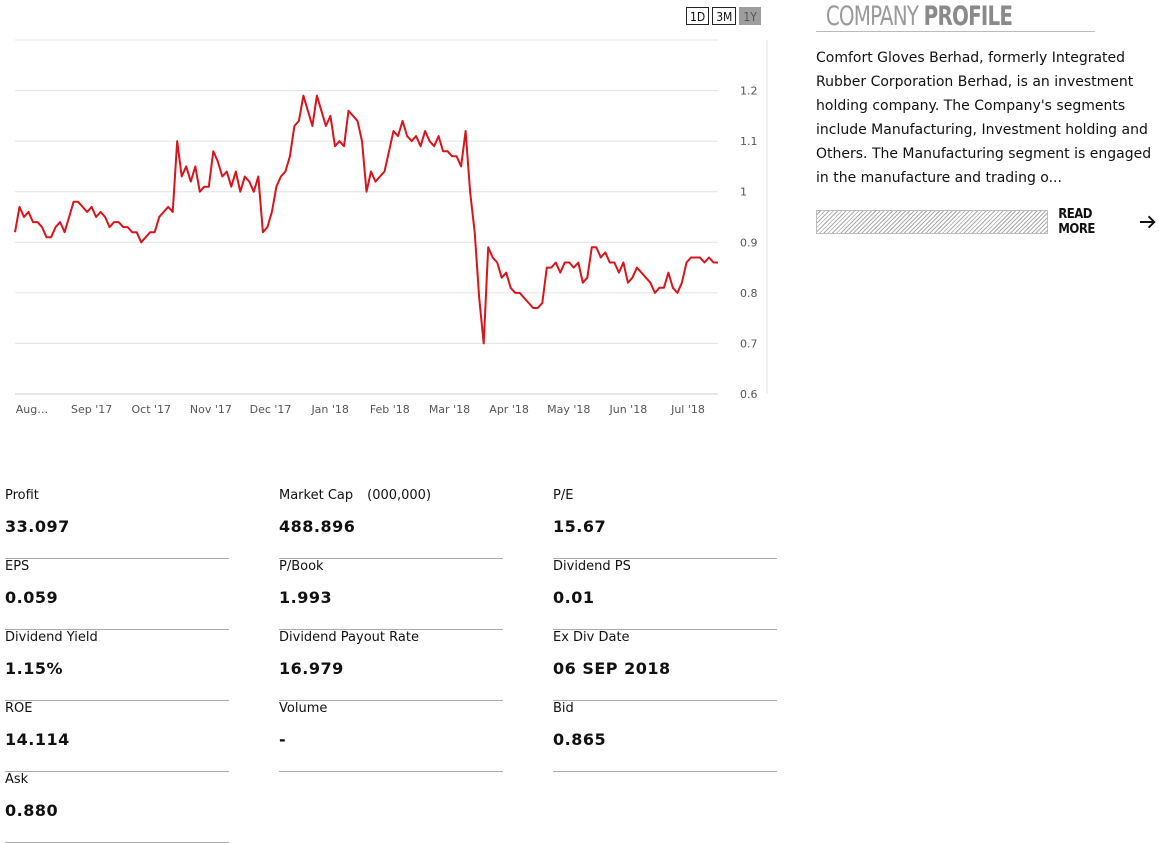 The image size is (1159, 843). I want to click on y-tick-label: 1.1, so click(749, 141).